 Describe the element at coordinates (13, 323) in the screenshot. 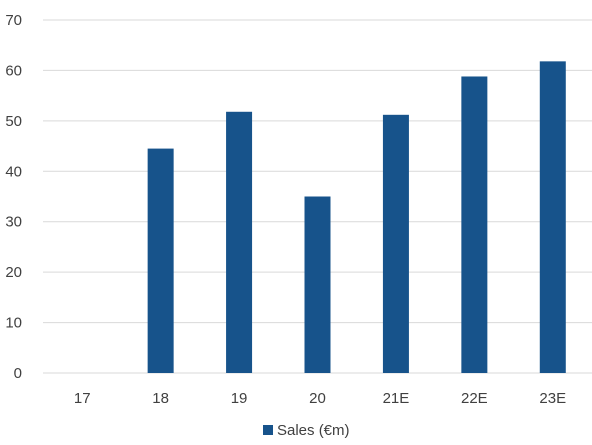

I see `y-tick-label: 10` at that location.